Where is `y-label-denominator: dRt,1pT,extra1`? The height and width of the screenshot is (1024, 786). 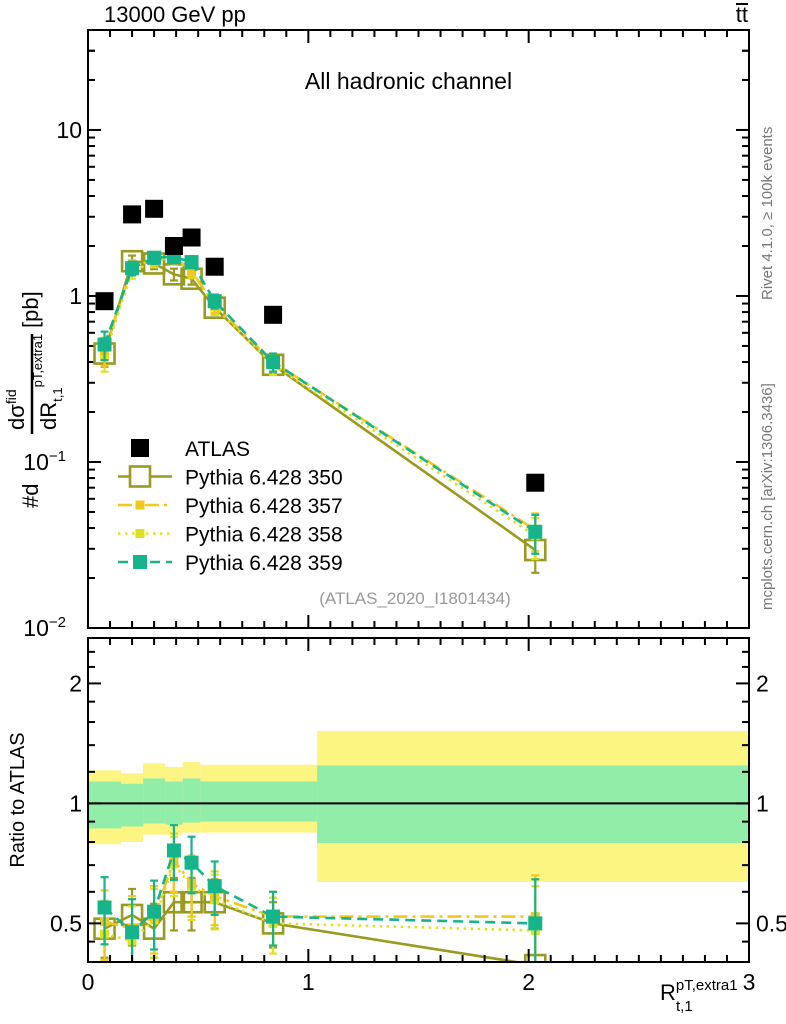
y-label-denominator: dRt,1pT,extra1 is located at coordinates (47, 382).